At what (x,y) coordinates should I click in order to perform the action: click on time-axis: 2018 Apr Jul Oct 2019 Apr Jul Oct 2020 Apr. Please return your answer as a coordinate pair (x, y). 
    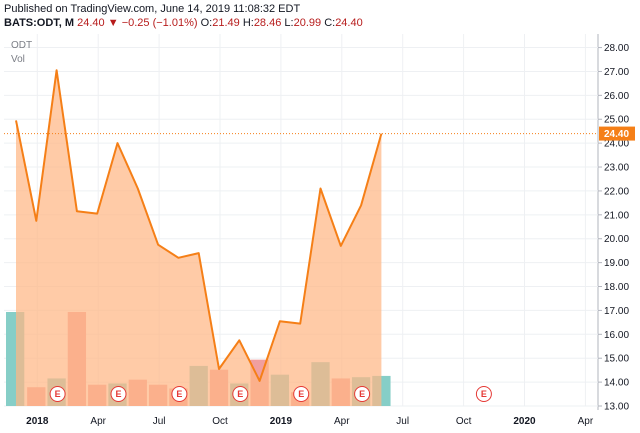
    Looking at the image, I should click on (310, 421).